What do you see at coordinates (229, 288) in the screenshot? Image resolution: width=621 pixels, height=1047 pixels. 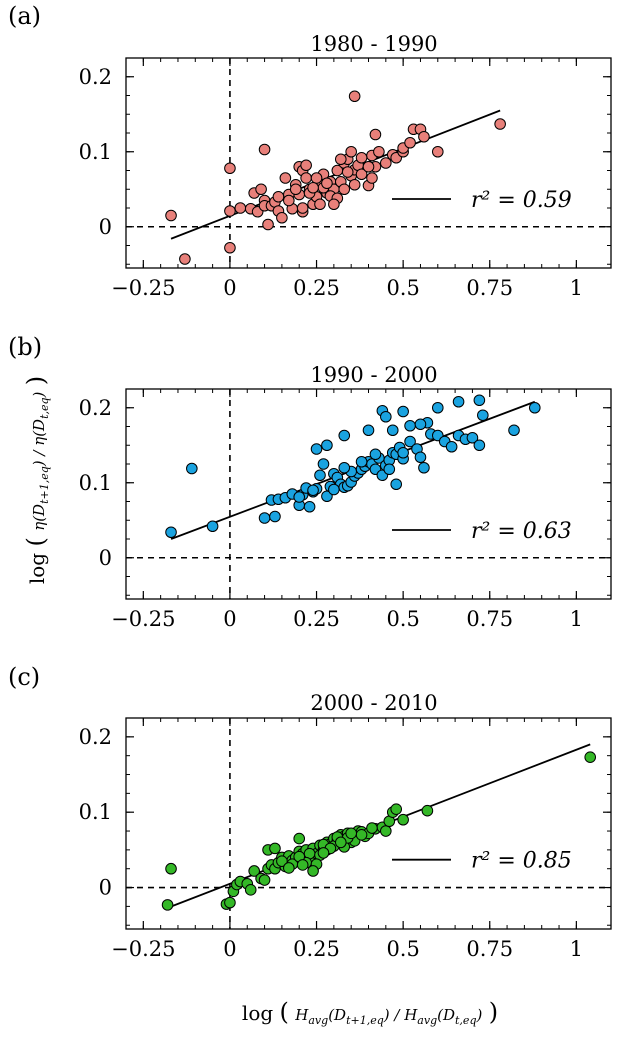 I see `x-tick-label-a: 0` at bounding box center [229, 288].